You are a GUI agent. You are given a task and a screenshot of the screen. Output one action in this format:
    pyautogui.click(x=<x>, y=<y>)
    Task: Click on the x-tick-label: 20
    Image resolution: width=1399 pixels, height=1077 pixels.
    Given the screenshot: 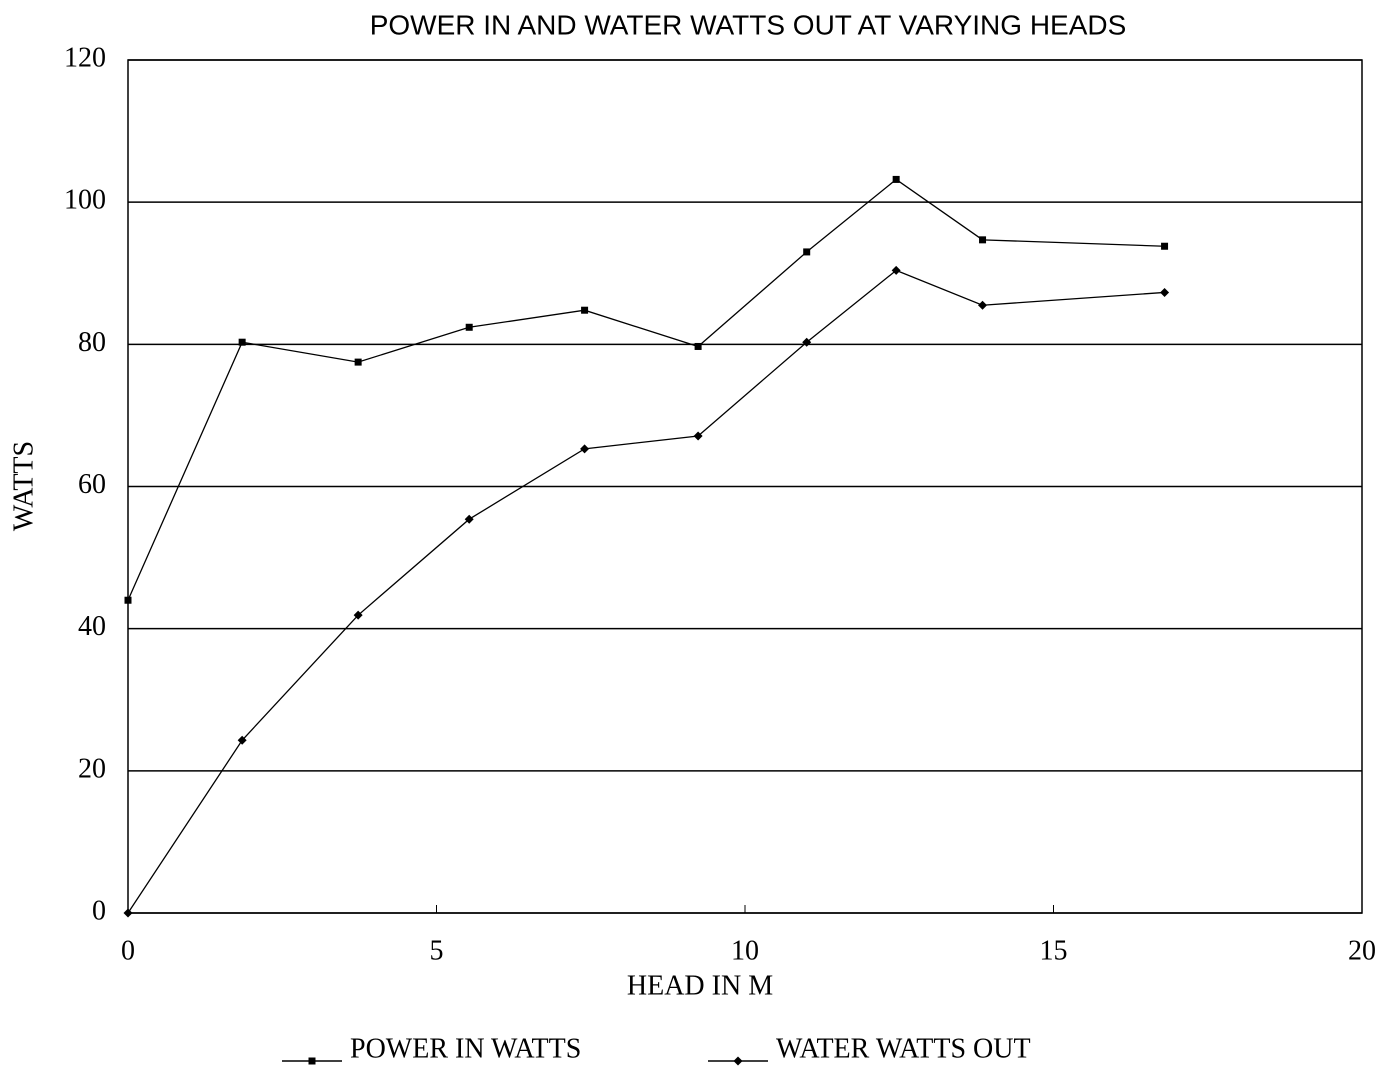 What is the action you would take?
    pyautogui.click(x=1362, y=950)
    